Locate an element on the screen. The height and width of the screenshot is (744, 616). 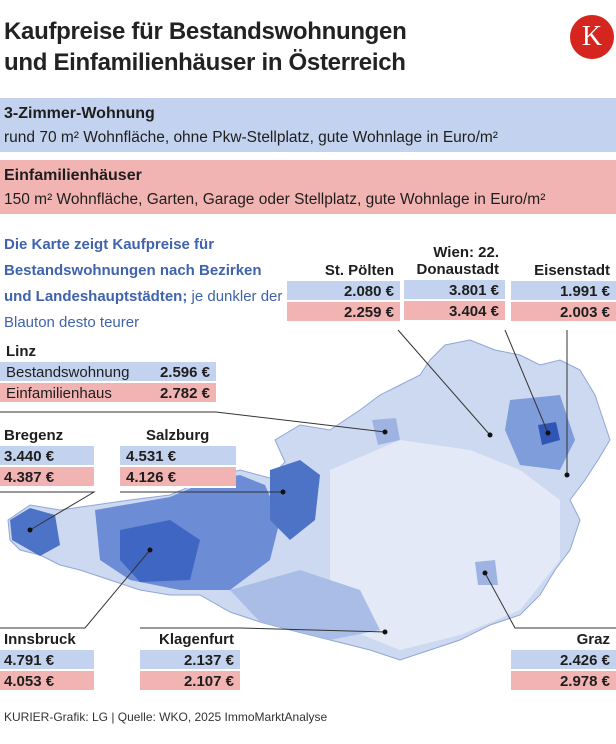
region-east-light is located at coordinates (445, 545).